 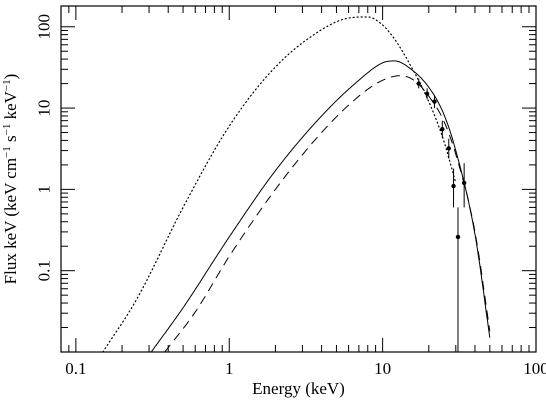 What do you see at coordinates (10, 140) in the screenshot?
I see `y-axis-title-mid1: s` at bounding box center [10, 140].